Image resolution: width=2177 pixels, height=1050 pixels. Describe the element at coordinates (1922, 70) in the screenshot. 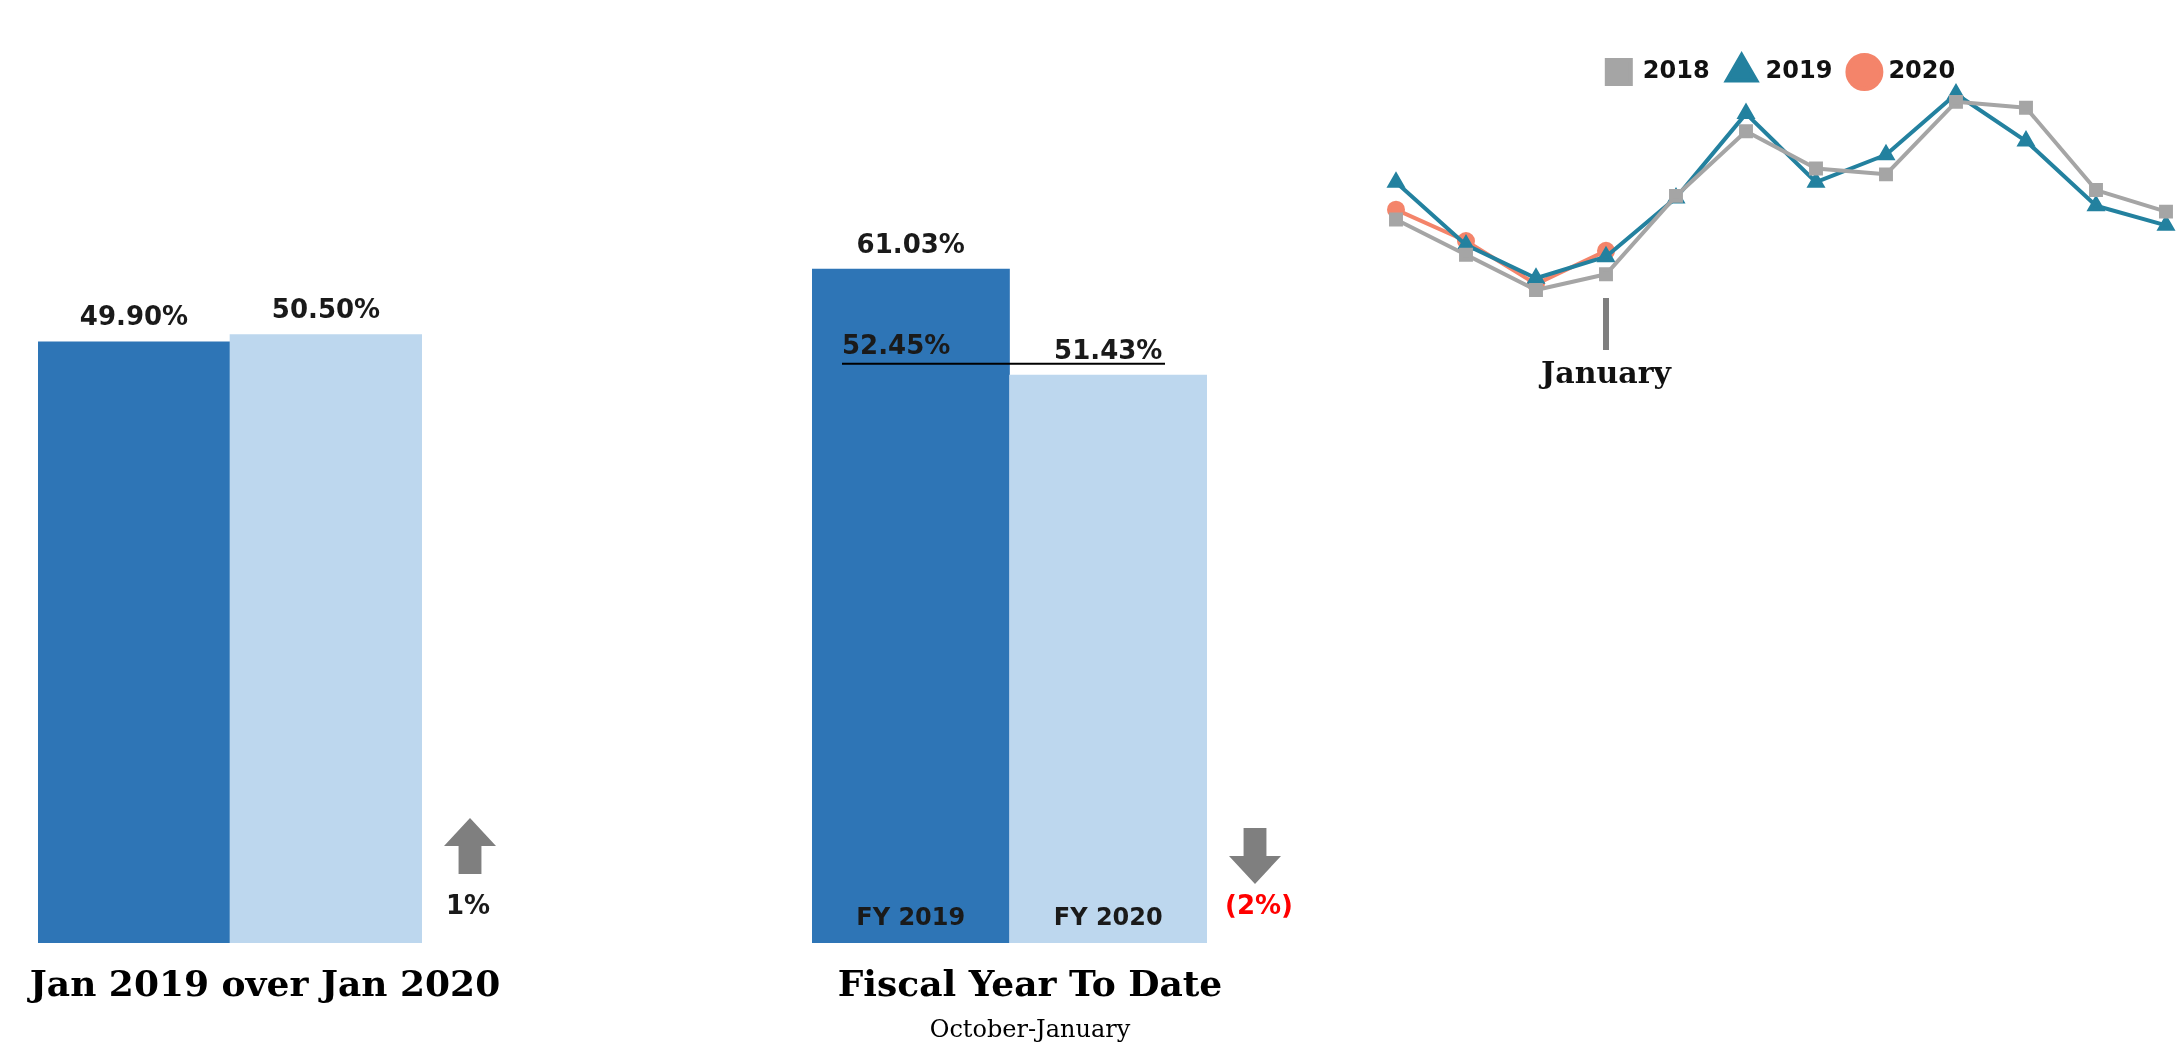

I see `legend-label: 2020` at that location.